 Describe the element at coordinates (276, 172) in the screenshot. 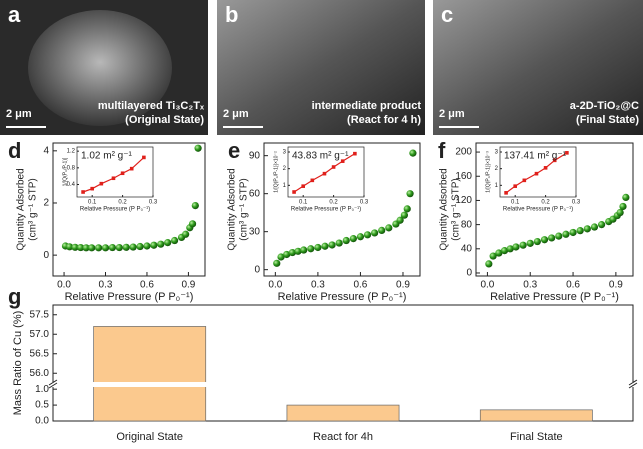

I see `inset-y-label: 1/[Q(P₀/P-1)]×10⁻²` at that location.